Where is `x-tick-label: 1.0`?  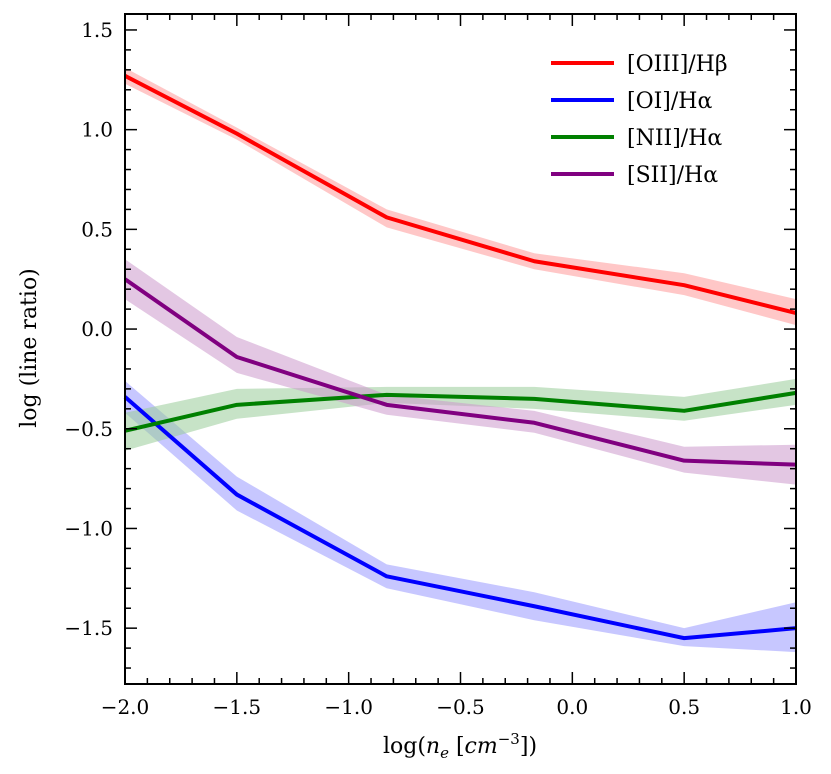 x-tick-label: 1.0 is located at coordinates (796, 707).